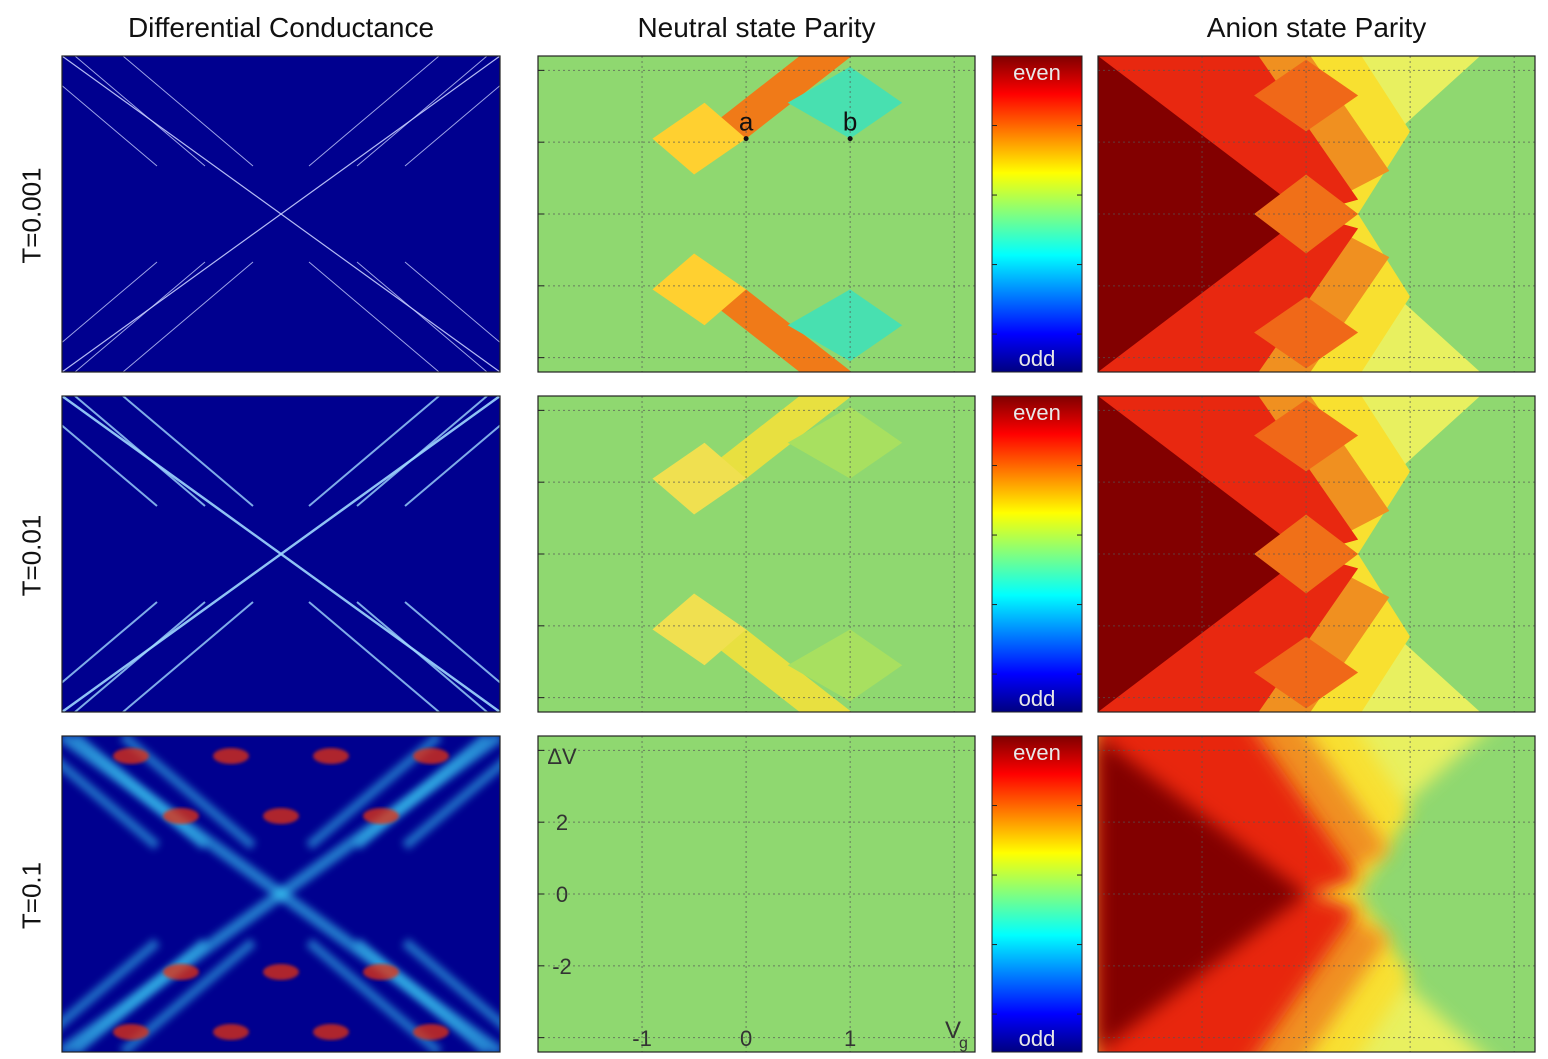 This screenshot has width=1548, height=1059. What do you see at coordinates (850, 1038) in the screenshot?
I see `x-tick-label: 1` at bounding box center [850, 1038].